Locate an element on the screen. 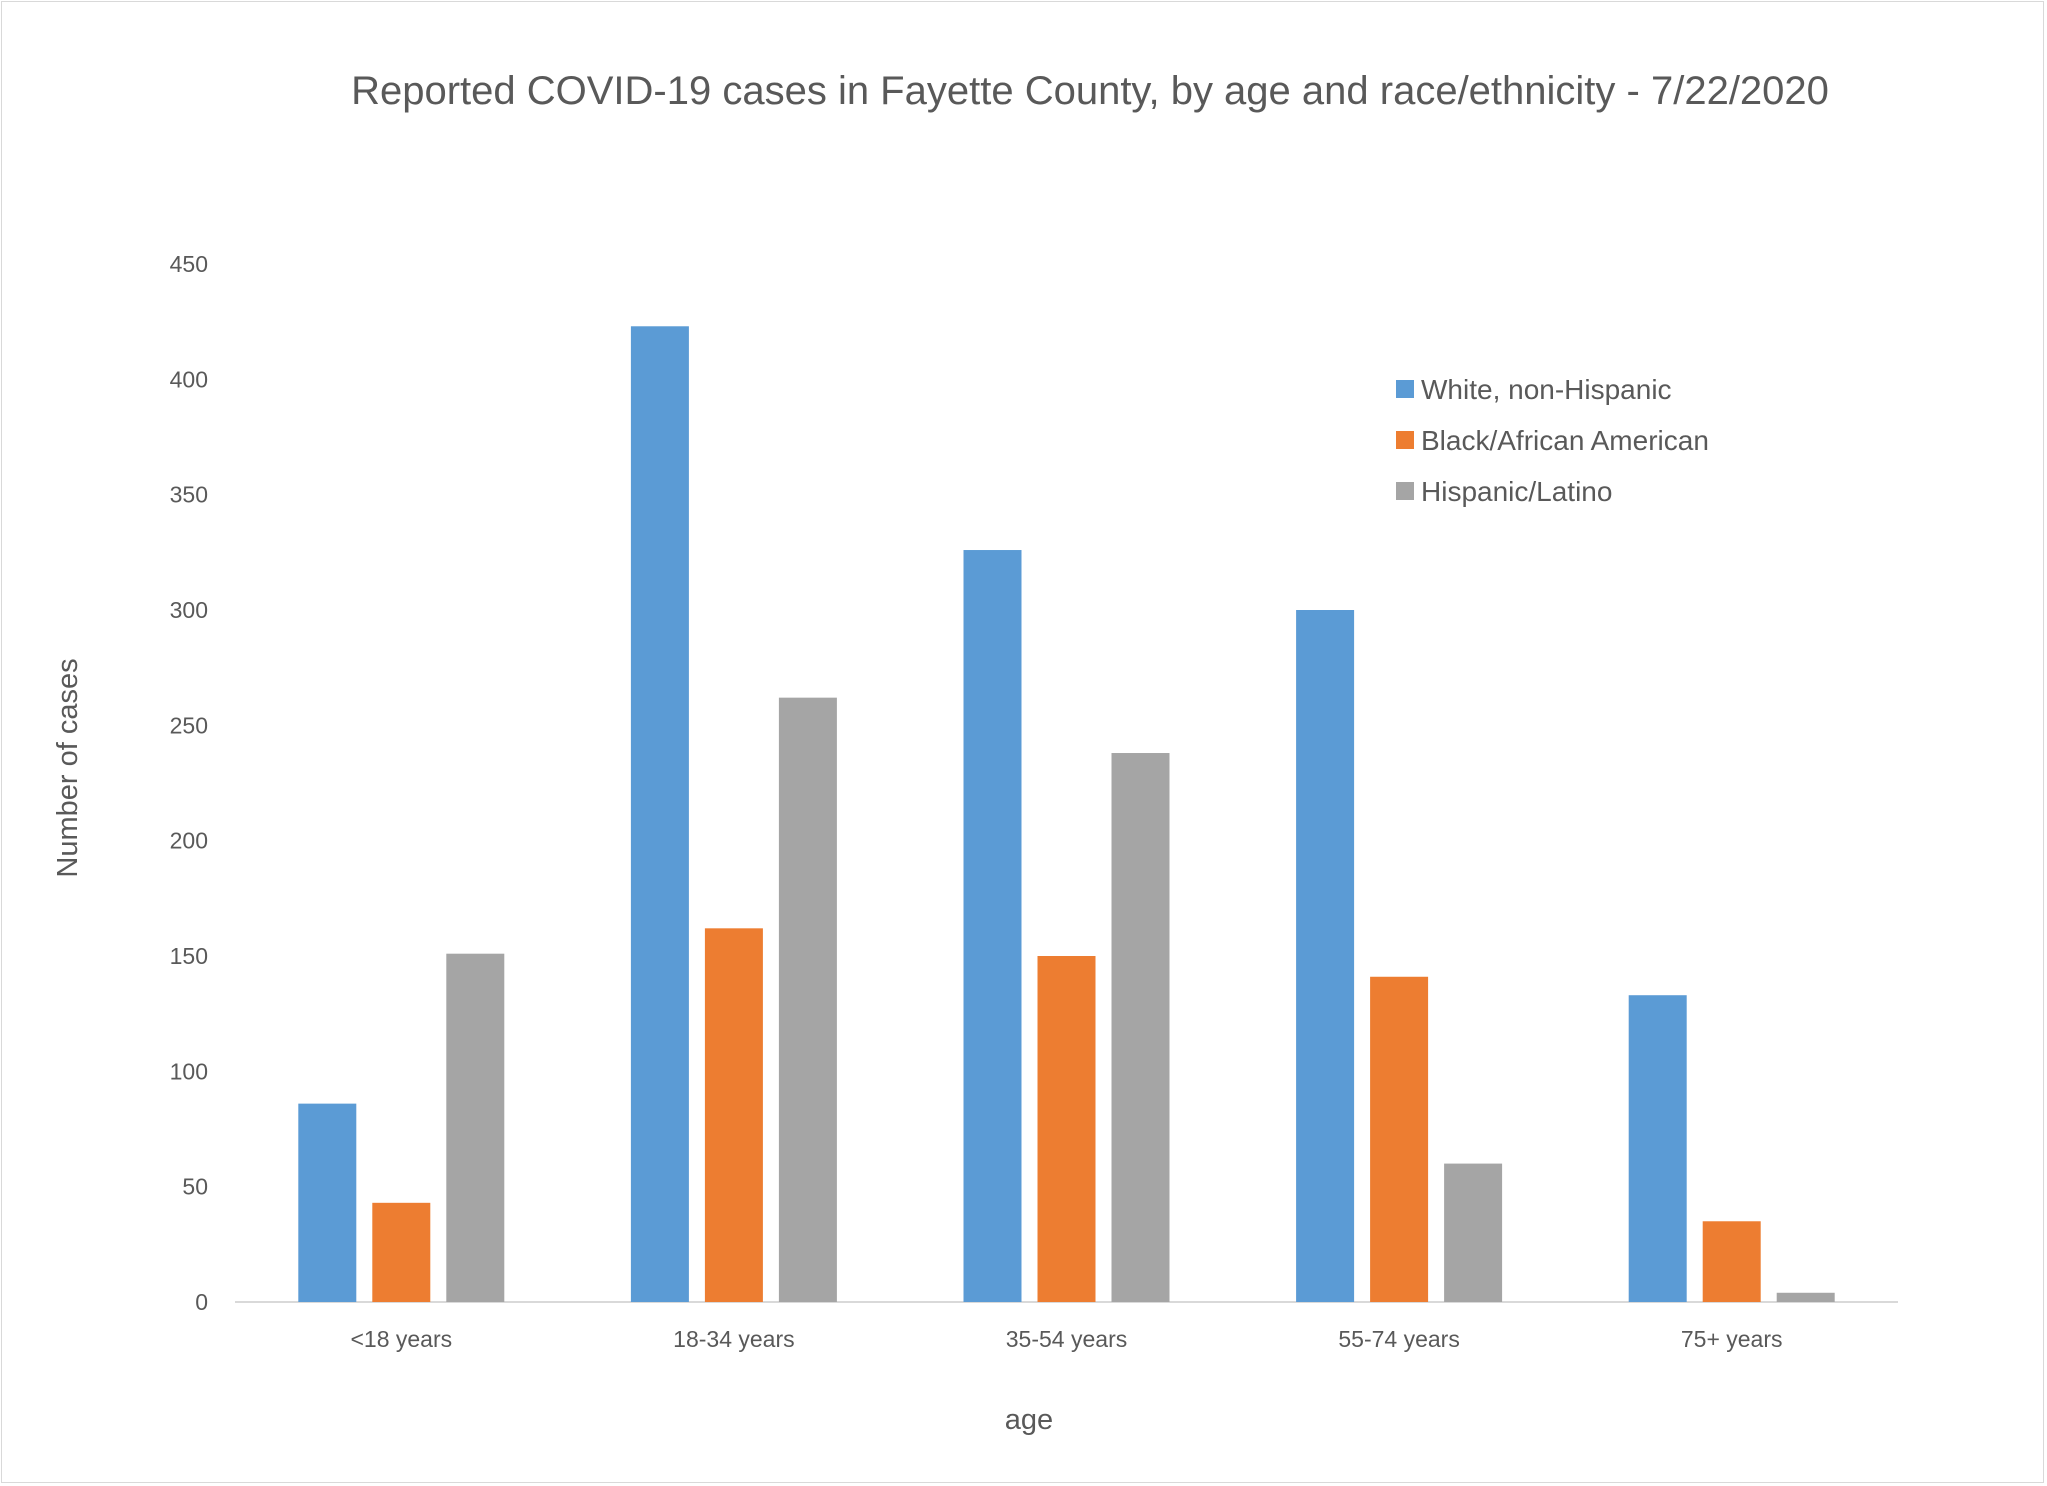  y-tick-label: 50 is located at coordinates (195, 1187).